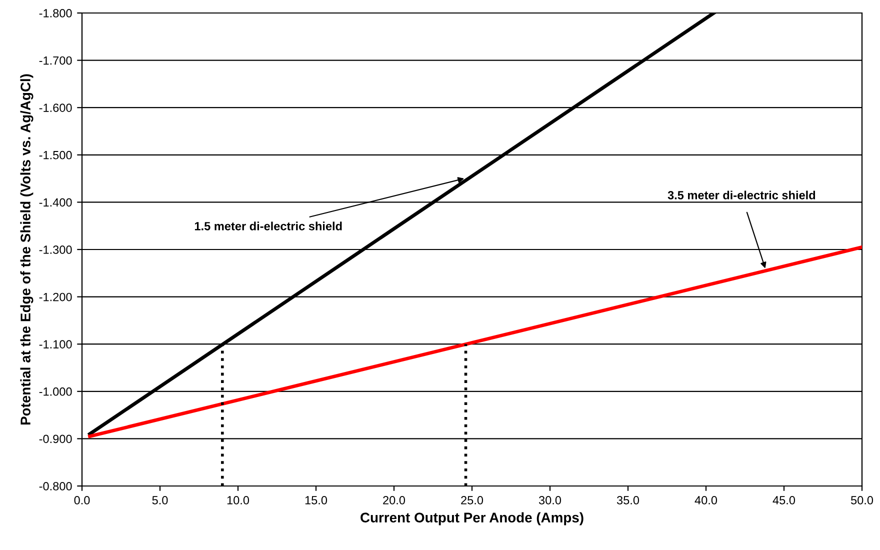 The height and width of the screenshot is (550, 880). Describe the element at coordinates (316, 500) in the screenshot. I see `x-tick-label: 15.0` at that location.